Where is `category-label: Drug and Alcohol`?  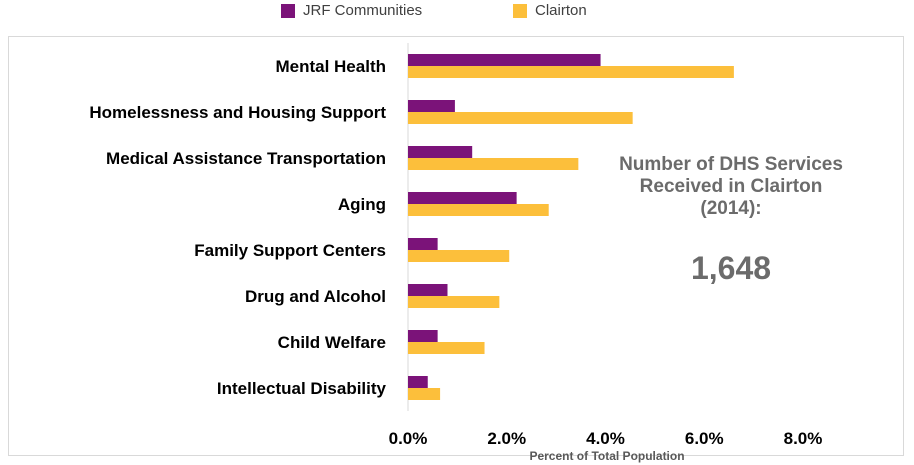 category-label: Drug and Alcohol is located at coordinates (315, 296).